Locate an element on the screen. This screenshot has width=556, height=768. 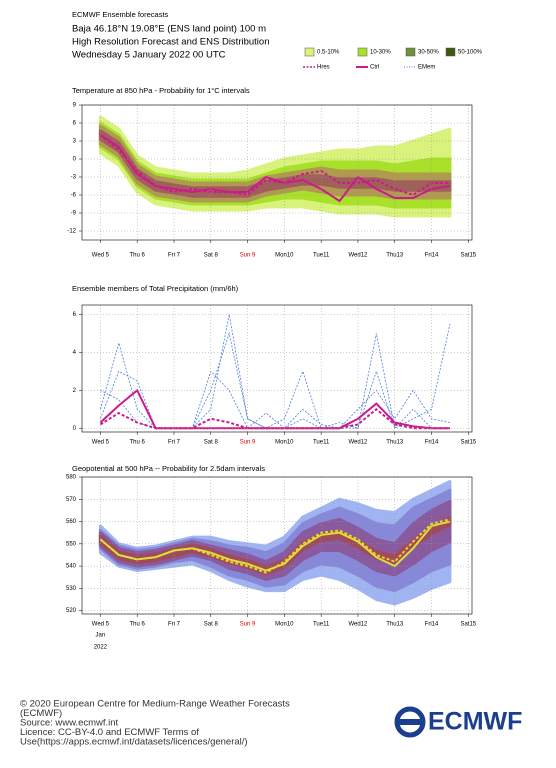
date: Wednesday 5 January 2022 00 UTC is located at coordinates (149, 55).